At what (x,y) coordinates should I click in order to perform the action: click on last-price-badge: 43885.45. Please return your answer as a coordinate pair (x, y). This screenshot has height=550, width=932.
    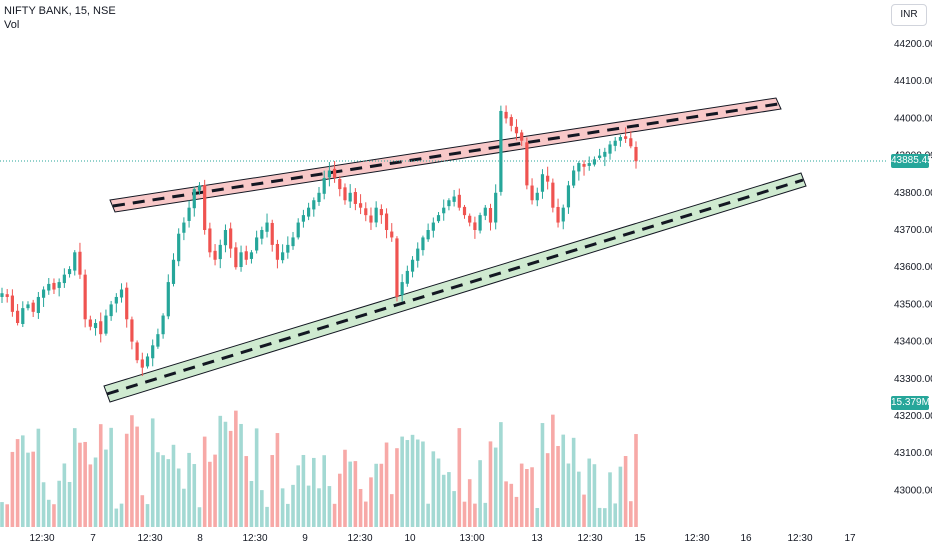
    Looking at the image, I should click on (911, 161).